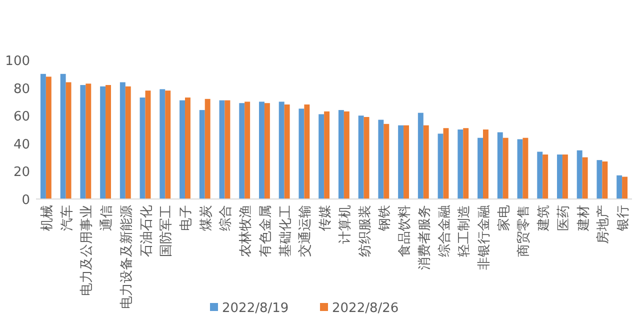  I want to click on x-tick-label: 电力及公用事业, so click(87, 250).